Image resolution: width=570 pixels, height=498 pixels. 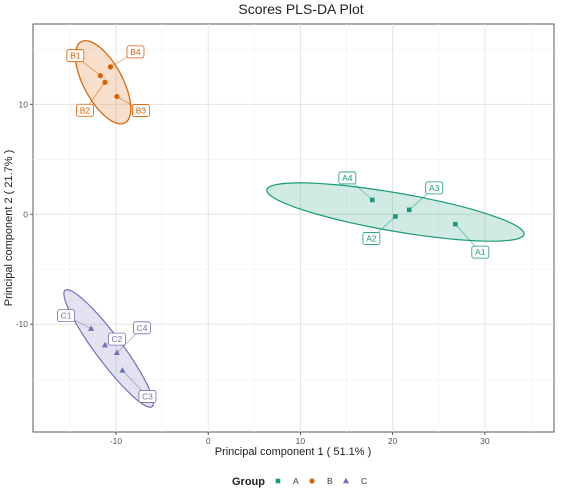 I want to click on label-box-B1, so click(x=75, y=56).